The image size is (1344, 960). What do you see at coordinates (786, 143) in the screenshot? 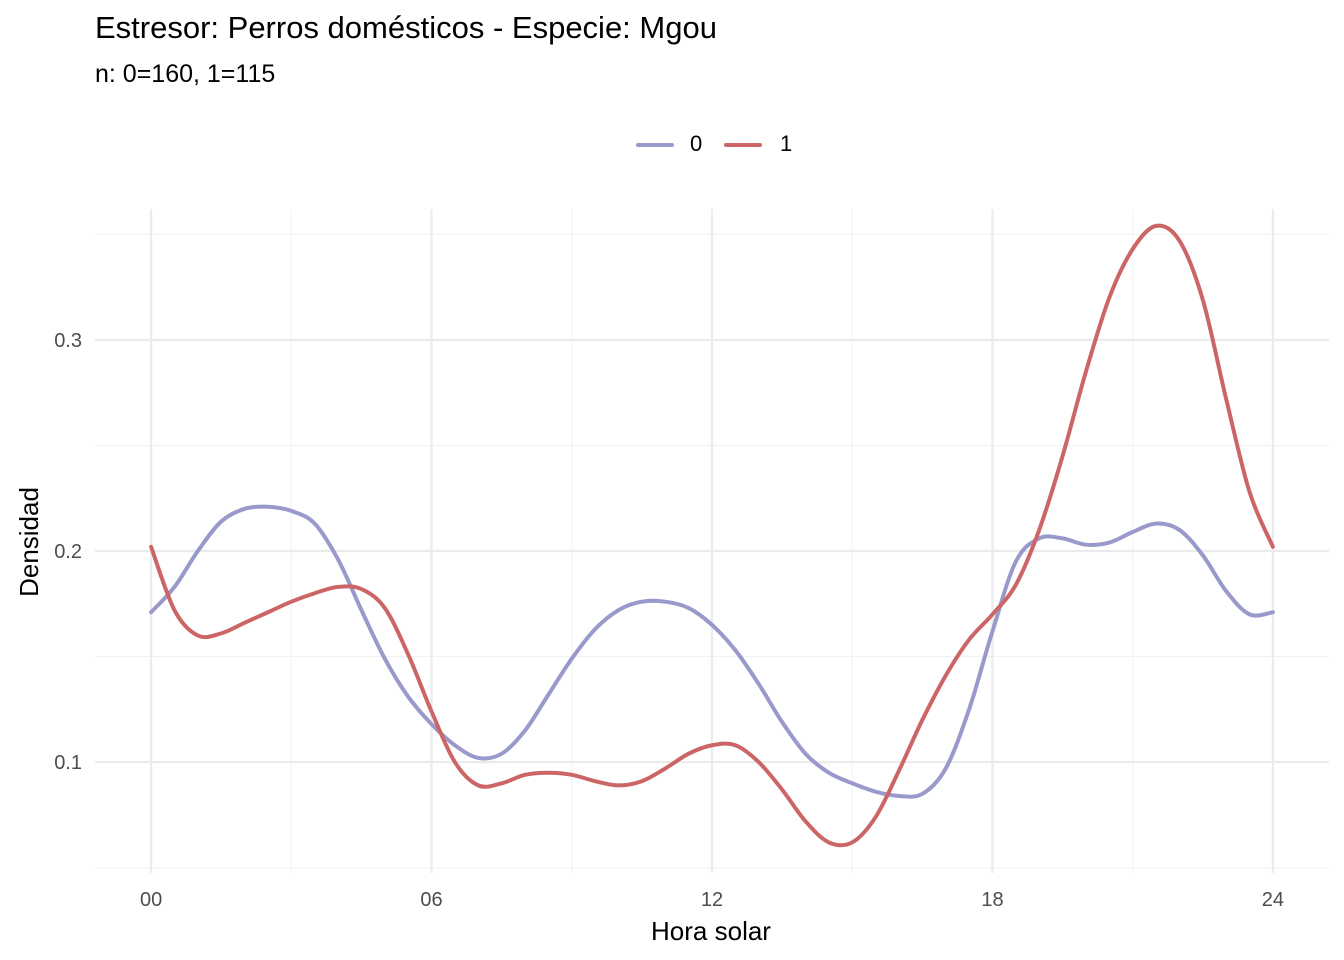
I see `legend-label-1: 1` at bounding box center [786, 143].